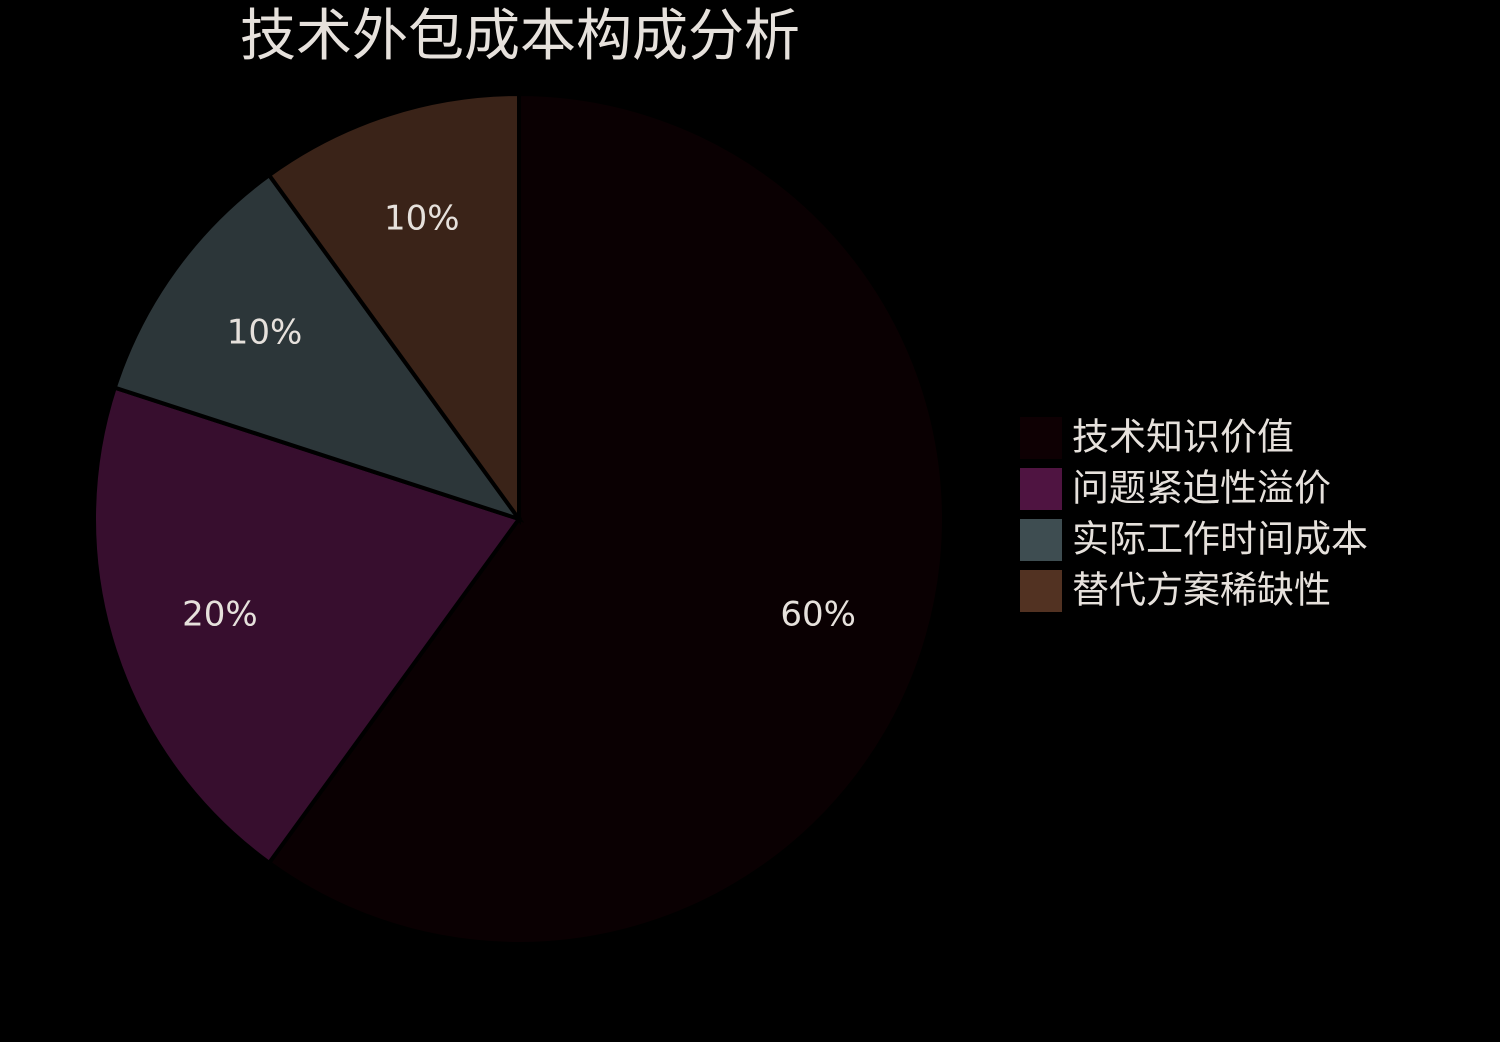 The height and width of the screenshot is (1042, 1500). Describe the element at coordinates (220, 615) in the screenshot. I see `slice-label: 20%` at that location.